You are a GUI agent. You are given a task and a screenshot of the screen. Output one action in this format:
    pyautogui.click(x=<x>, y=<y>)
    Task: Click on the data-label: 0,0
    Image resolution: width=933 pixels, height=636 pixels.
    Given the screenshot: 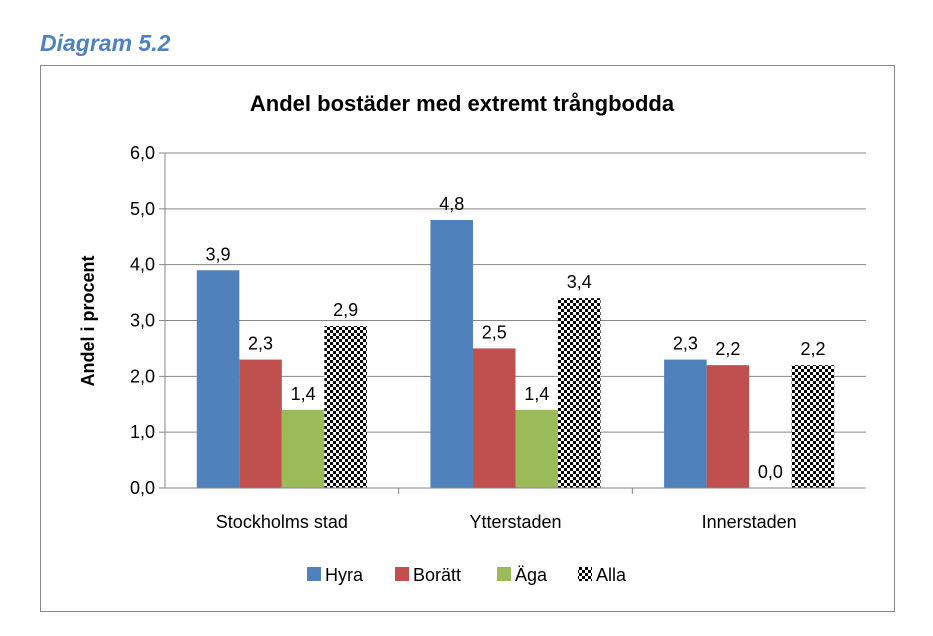 What is the action you would take?
    pyautogui.click(x=770, y=472)
    